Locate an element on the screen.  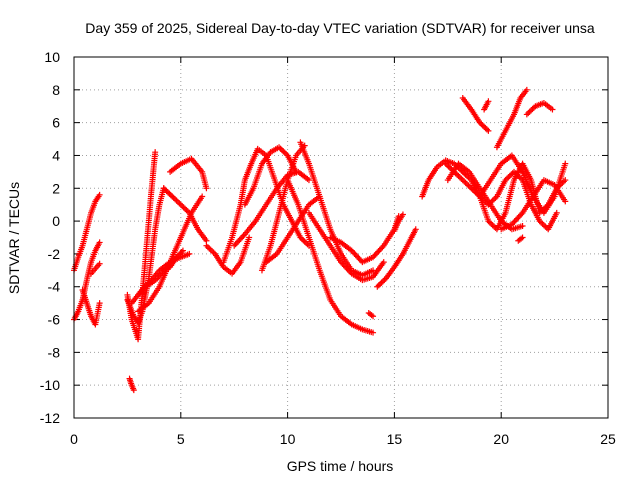
series-track-x is located at coordinates (396, 258).